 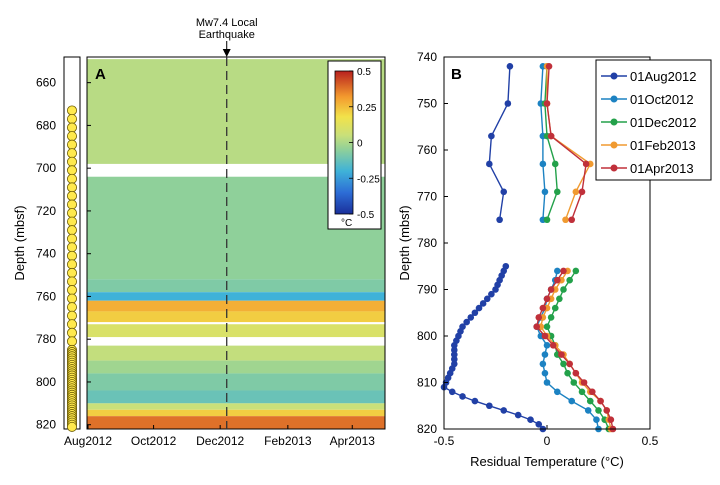 What do you see at coordinates (353, 441) in the screenshot?
I see `a-xtick-label: Apr2013` at bounding box center [353, 441].